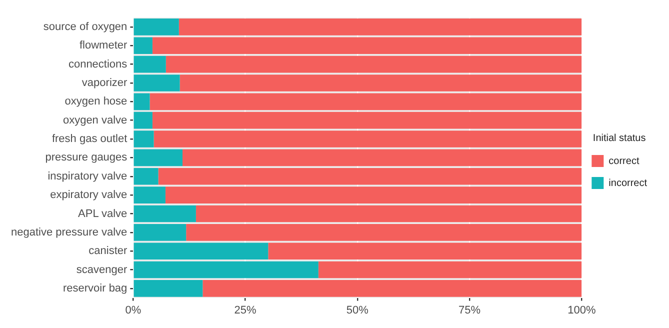  Describe the element at coordinates (96, 102) in the screenshot. I see `y-tick-label: oxygen hose` at that location.